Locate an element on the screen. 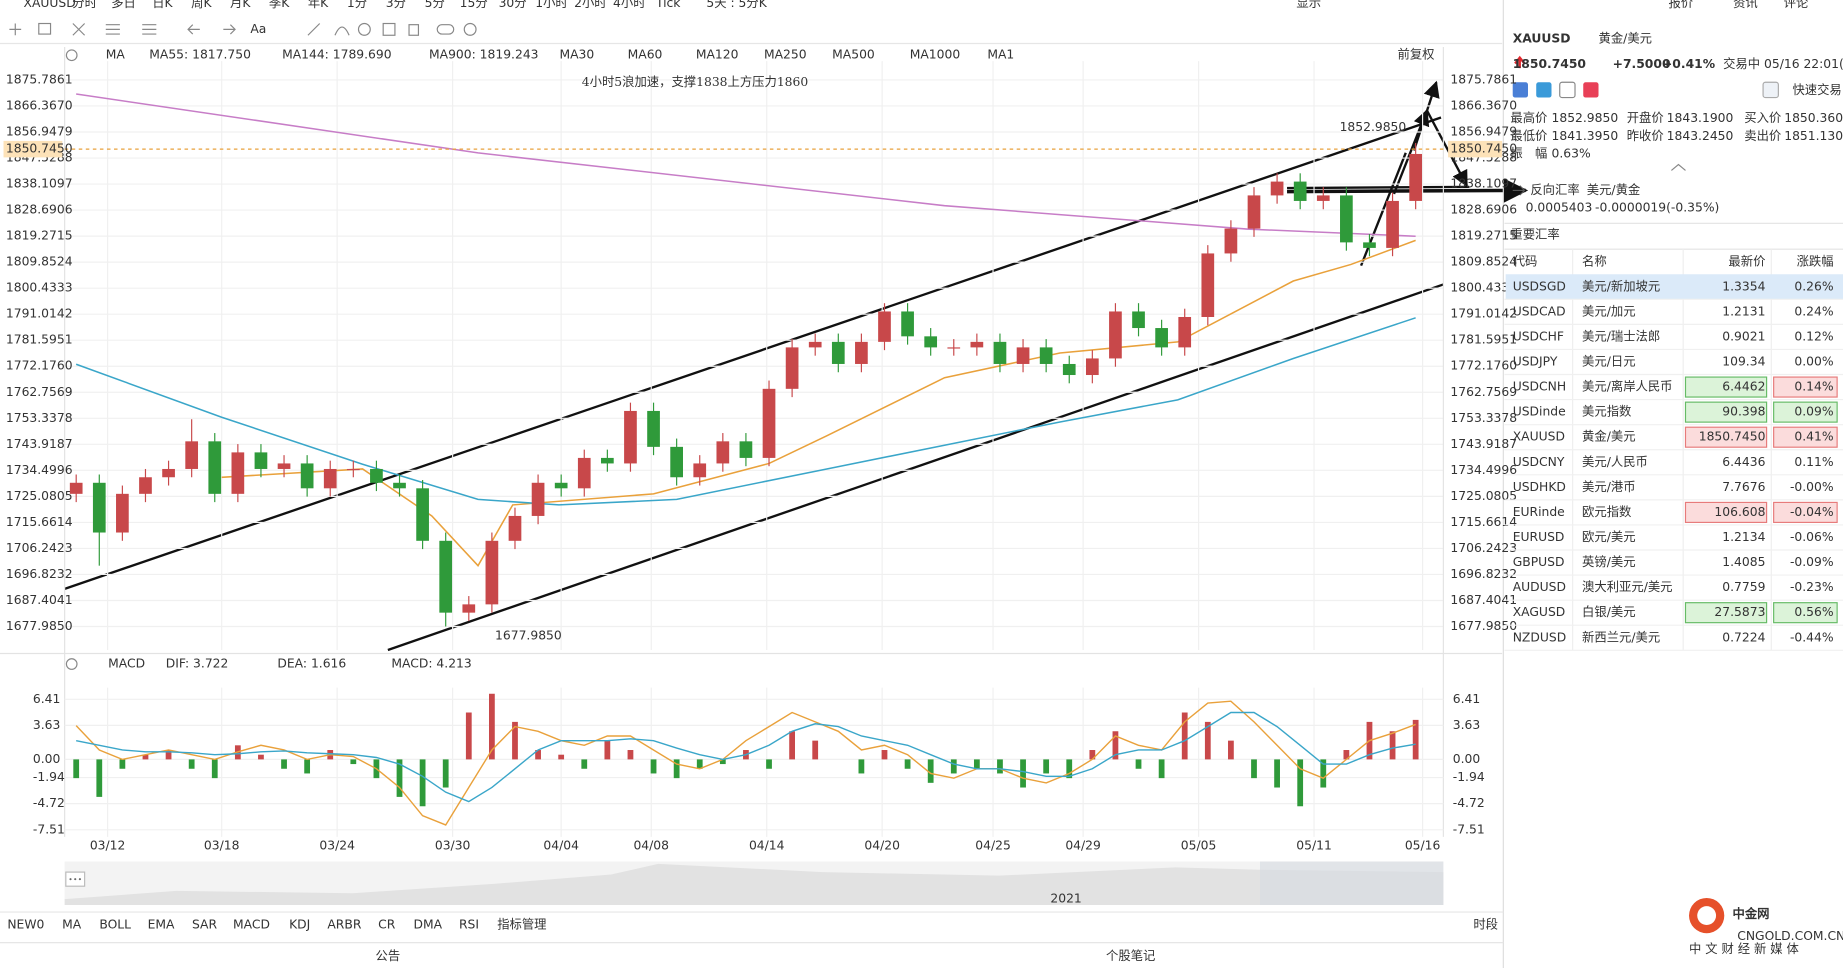 The height and width of the screenshot is (968, 1843). indicator-tab: ARBR is located at coordinates (344, 924).